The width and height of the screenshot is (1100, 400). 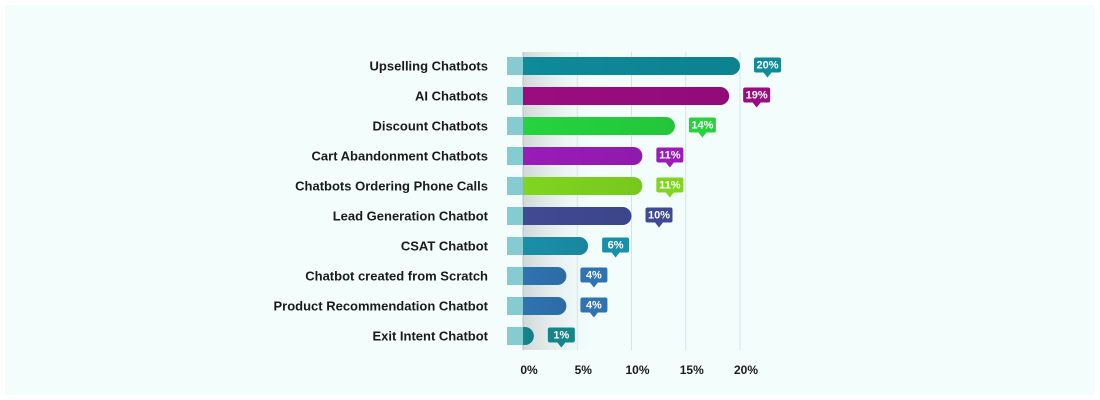 What do you see at coordinates (400, 156) in the screenshot?
I see `category-label: Cart Abandonment Chatbots` at bounding box center [400, 156].